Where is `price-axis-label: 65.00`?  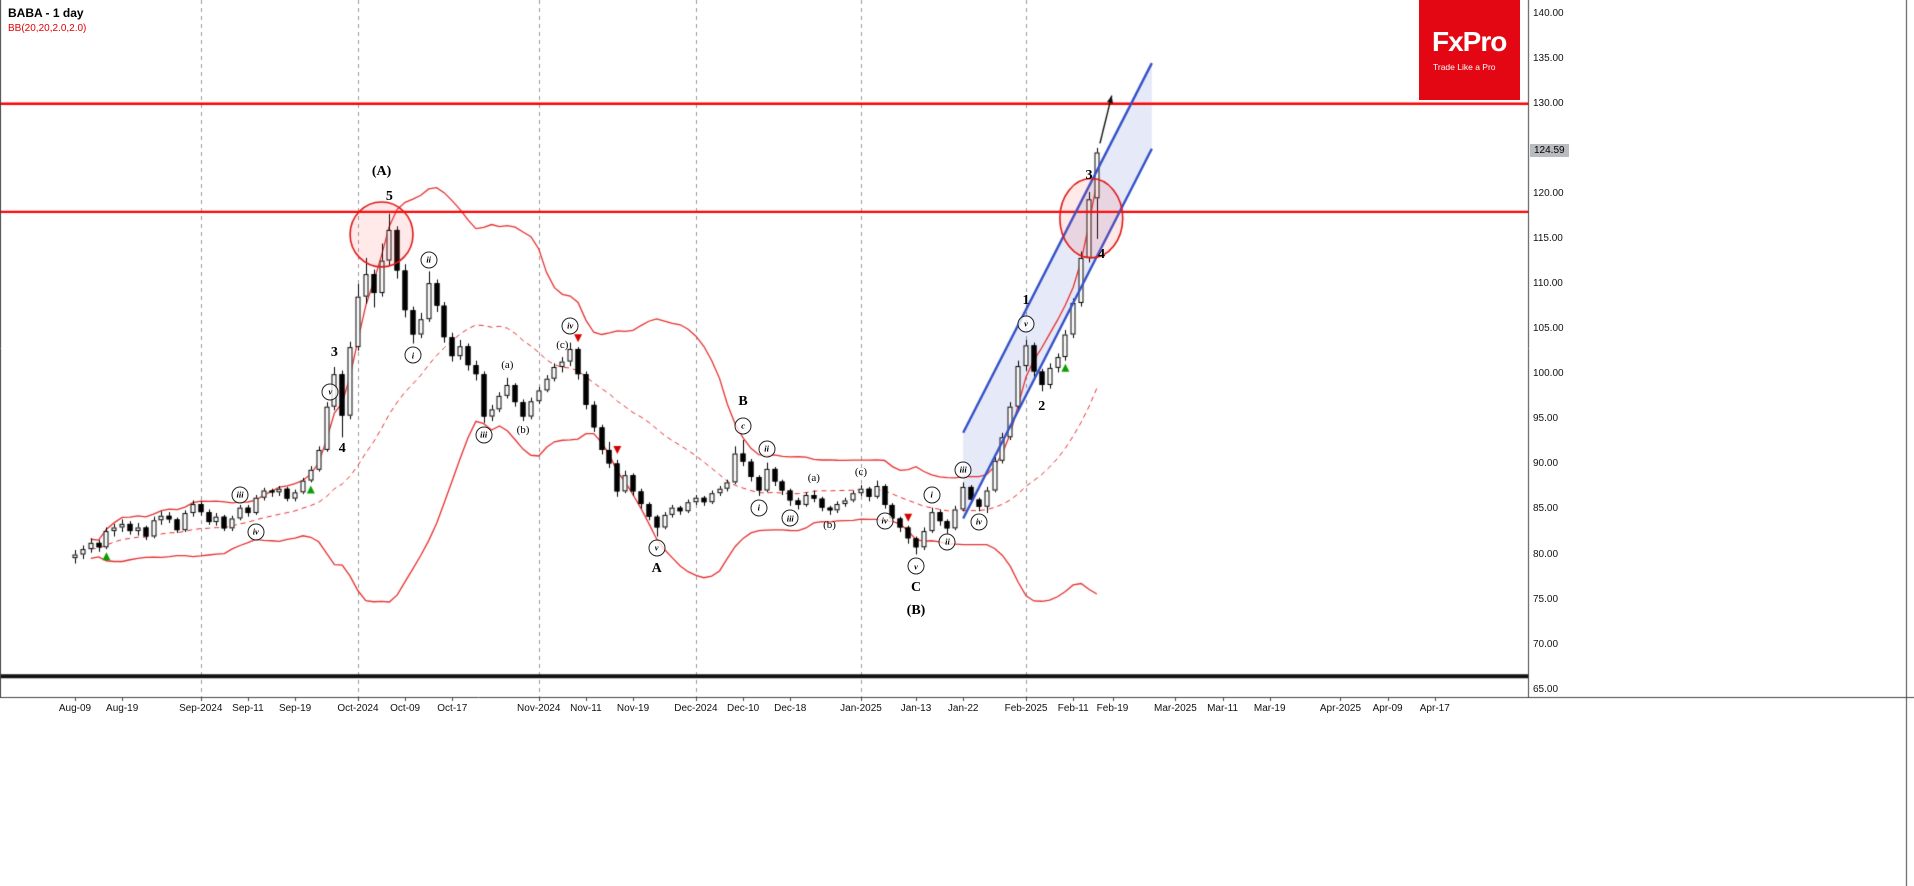
price-axis-label: 65.00 is located at coordinates (1546, 689).